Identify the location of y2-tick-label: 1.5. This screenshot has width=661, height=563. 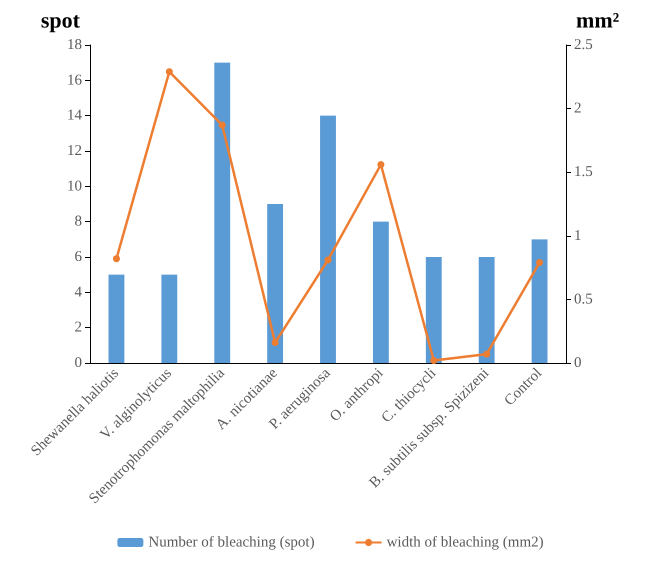
(583, 172).